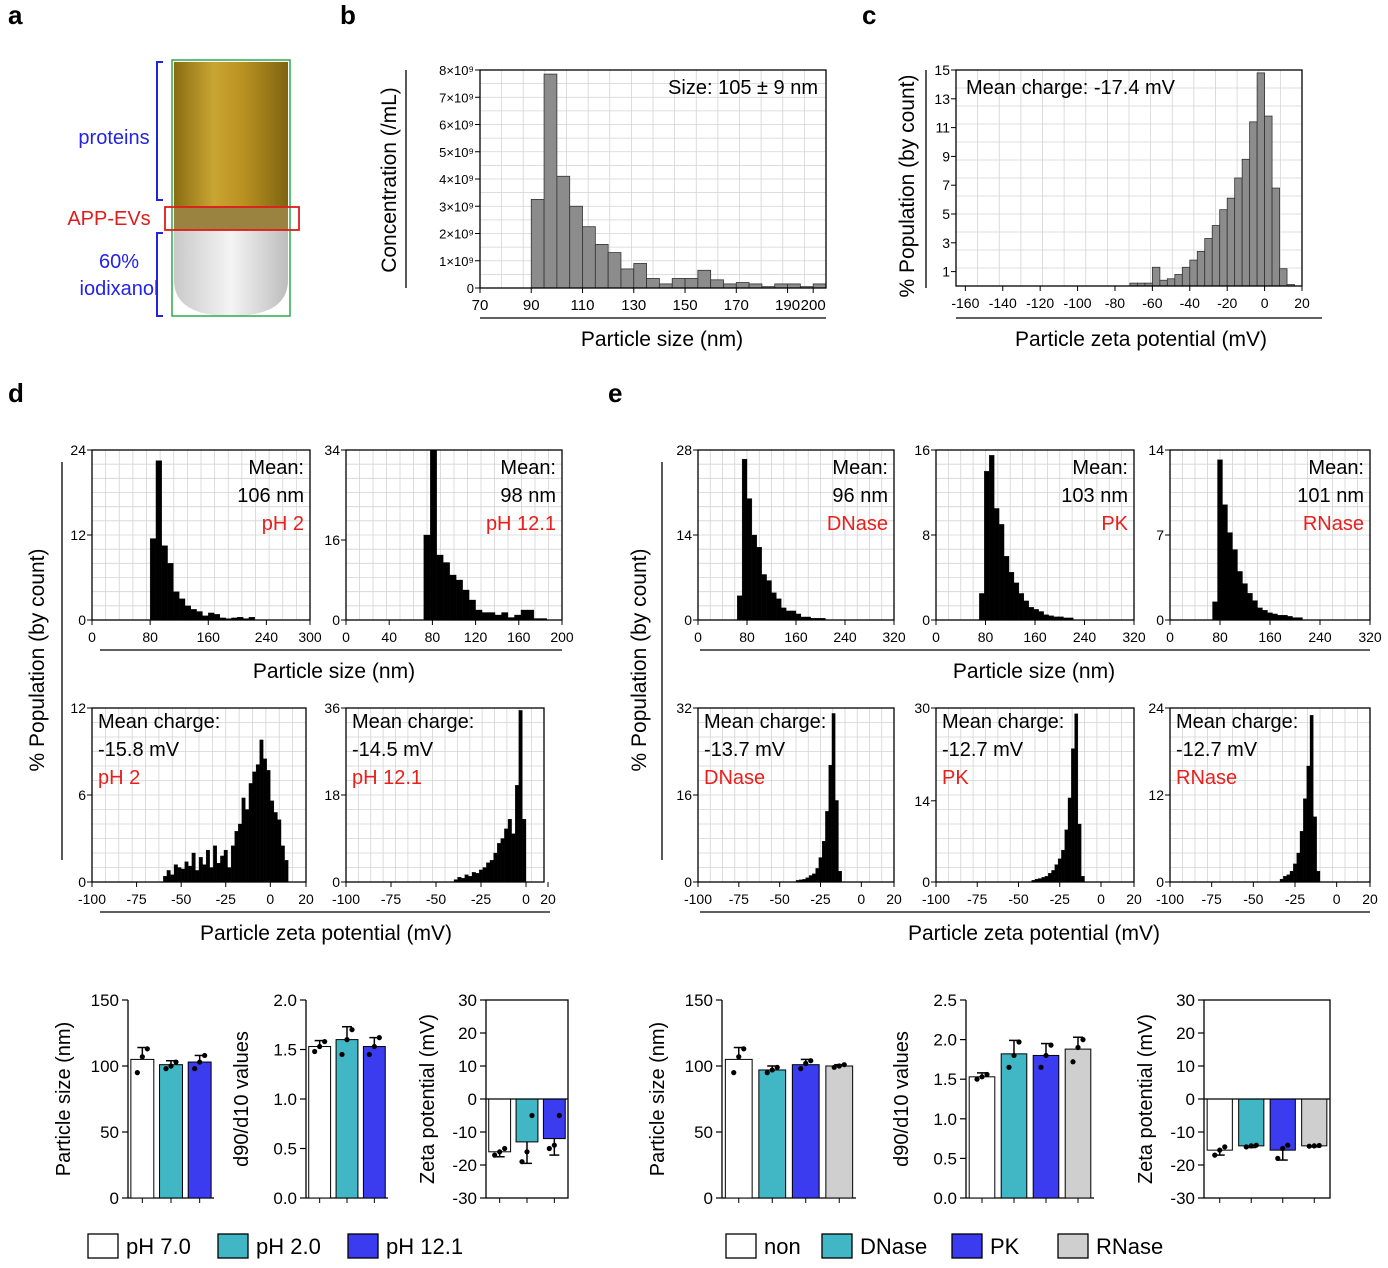 The image size is (1388, 1268). Describe the element at coordinates (1100, 468) in the screenshot. I see `annotation-line1-e2: Mean:` at that location.